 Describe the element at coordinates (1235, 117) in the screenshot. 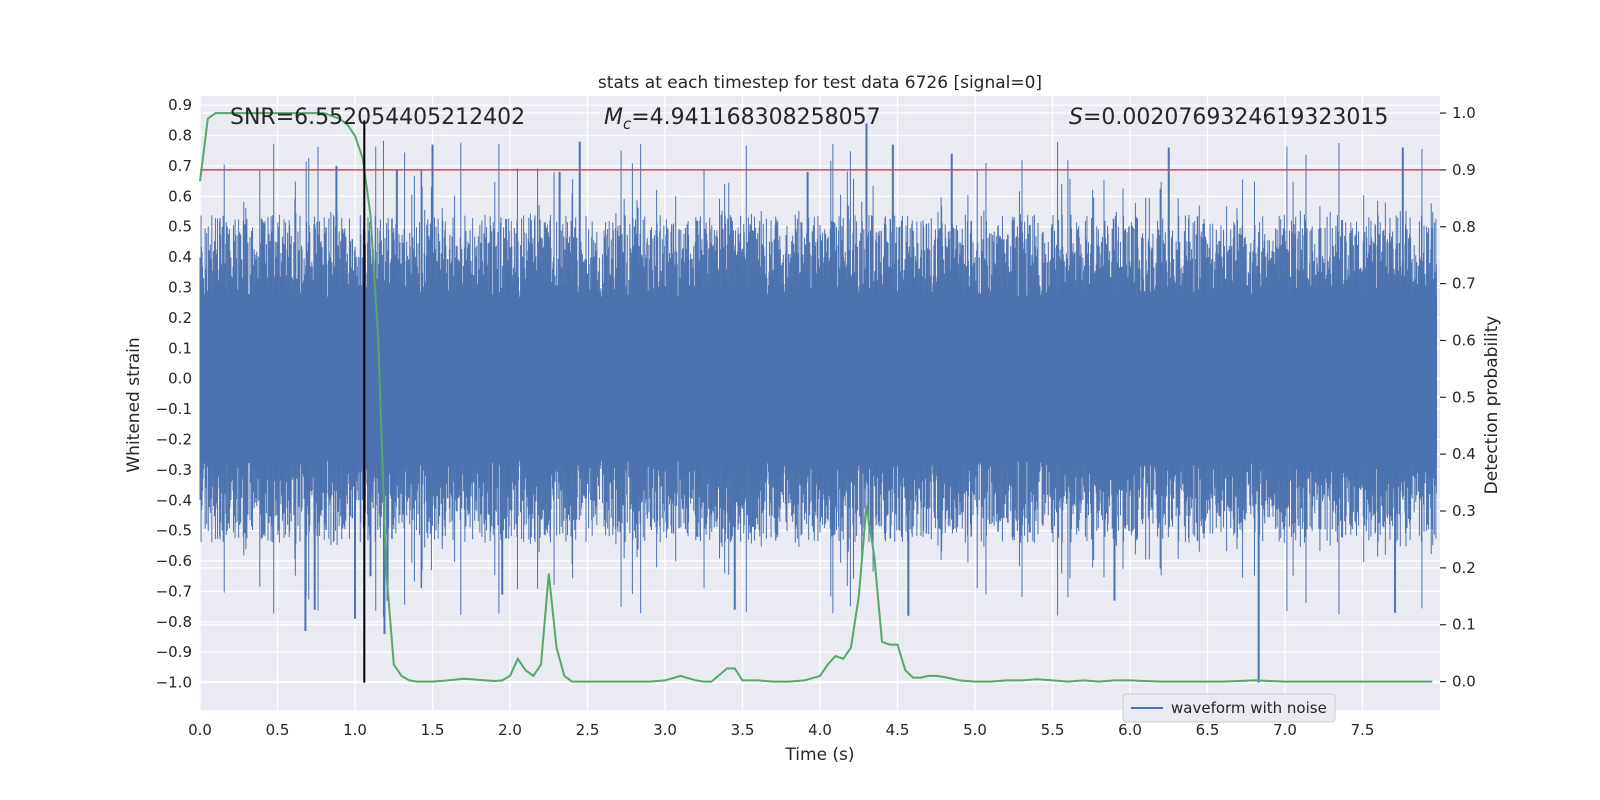

I see `s-value: =0.0020769324619323015` at that location.